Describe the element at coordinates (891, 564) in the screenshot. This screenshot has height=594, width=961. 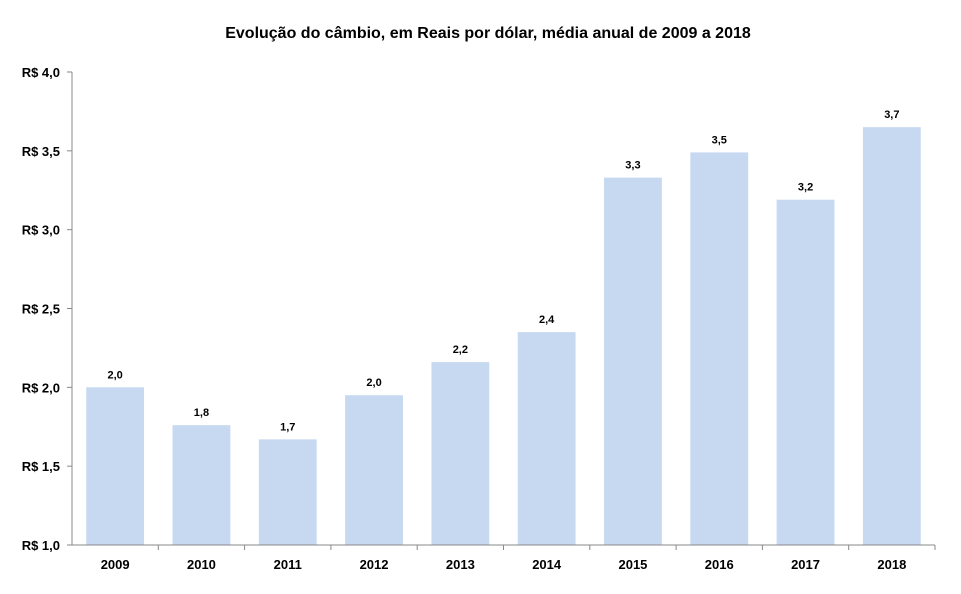
I see `x-tick-label: 2018` at that location.